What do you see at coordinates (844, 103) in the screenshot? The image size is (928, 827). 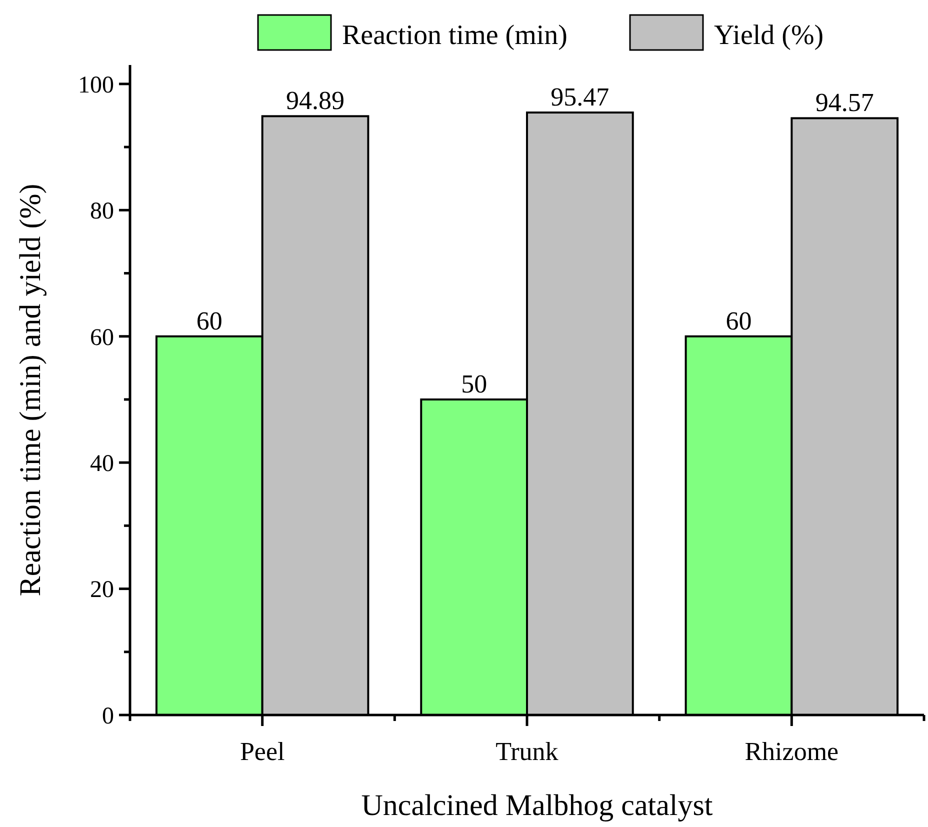 I see `data-label: 94.57` at bounding box center [844, 103].